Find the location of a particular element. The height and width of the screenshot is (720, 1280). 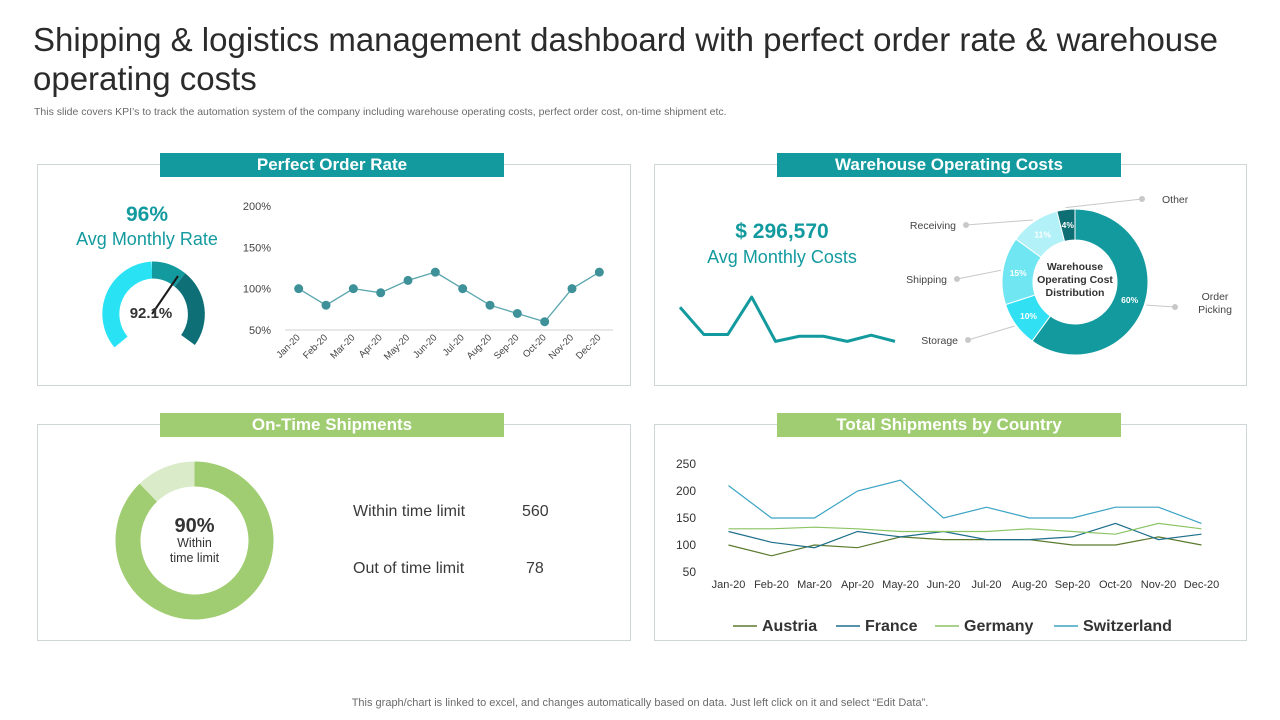

country-xtick-label: Oct-20 is located at coordinates (1115, 585).